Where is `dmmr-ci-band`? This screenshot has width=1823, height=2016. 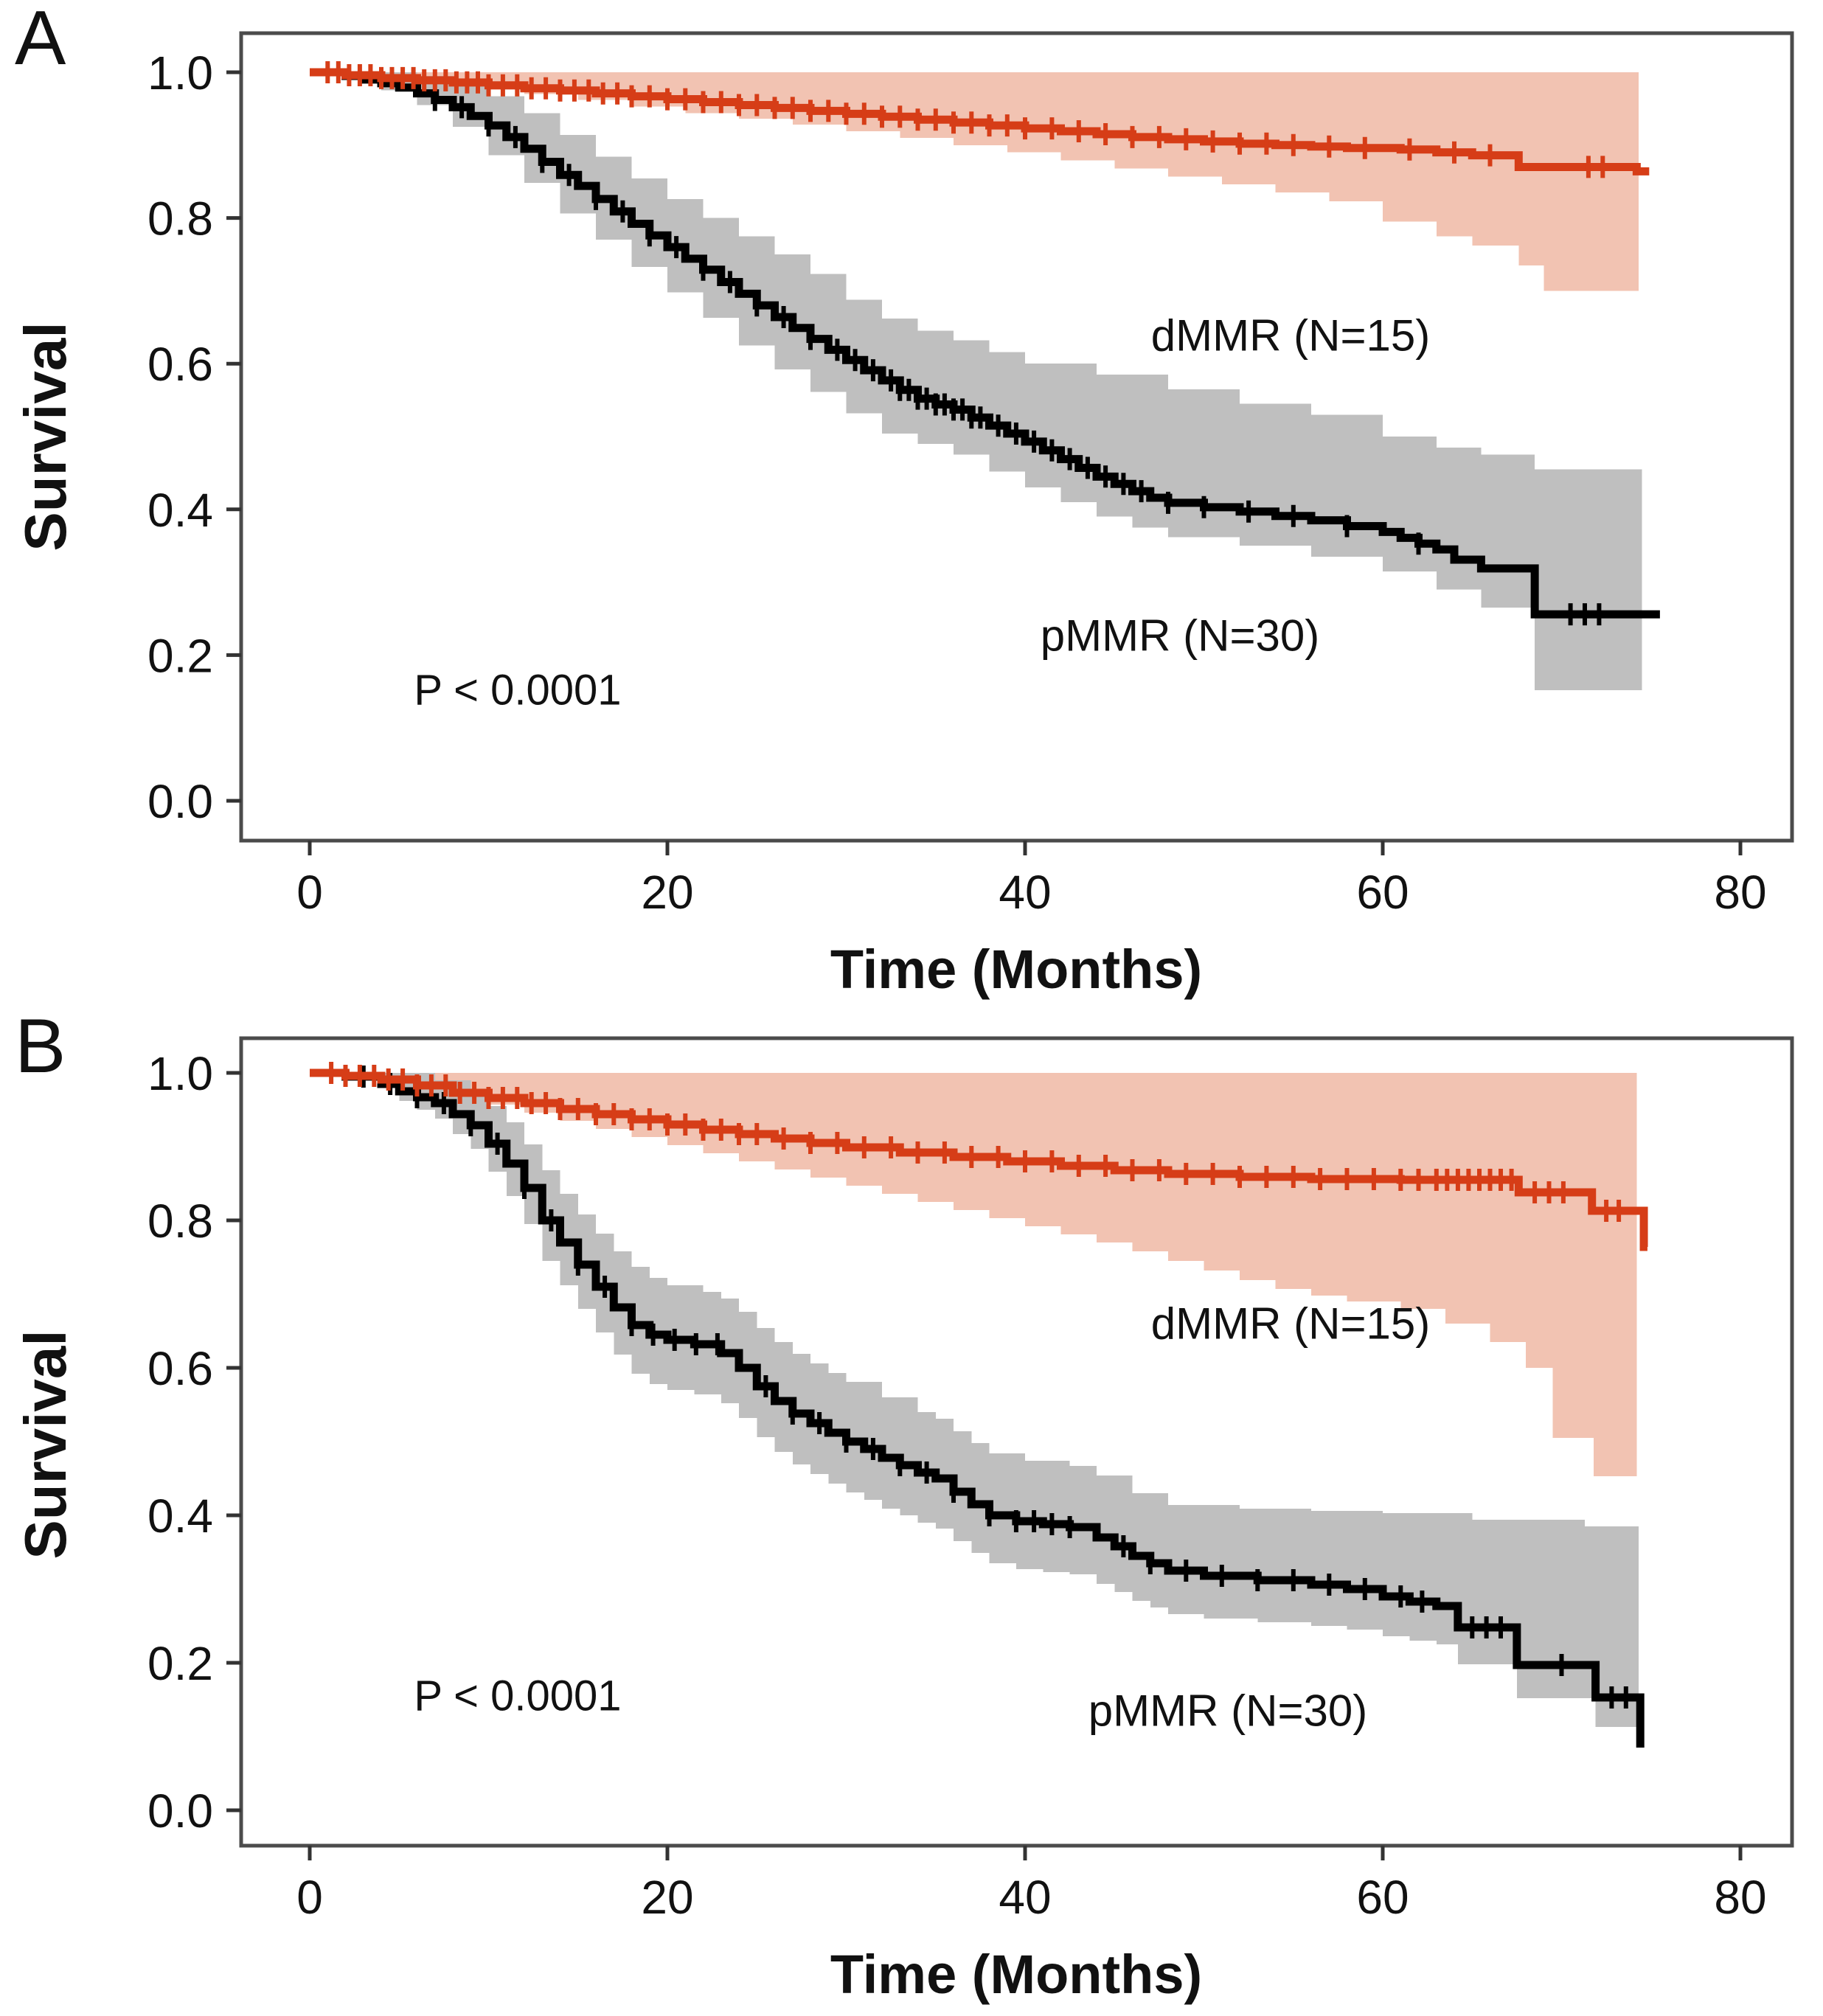
dmmr-ci-band is located at coordinates (974, 183).